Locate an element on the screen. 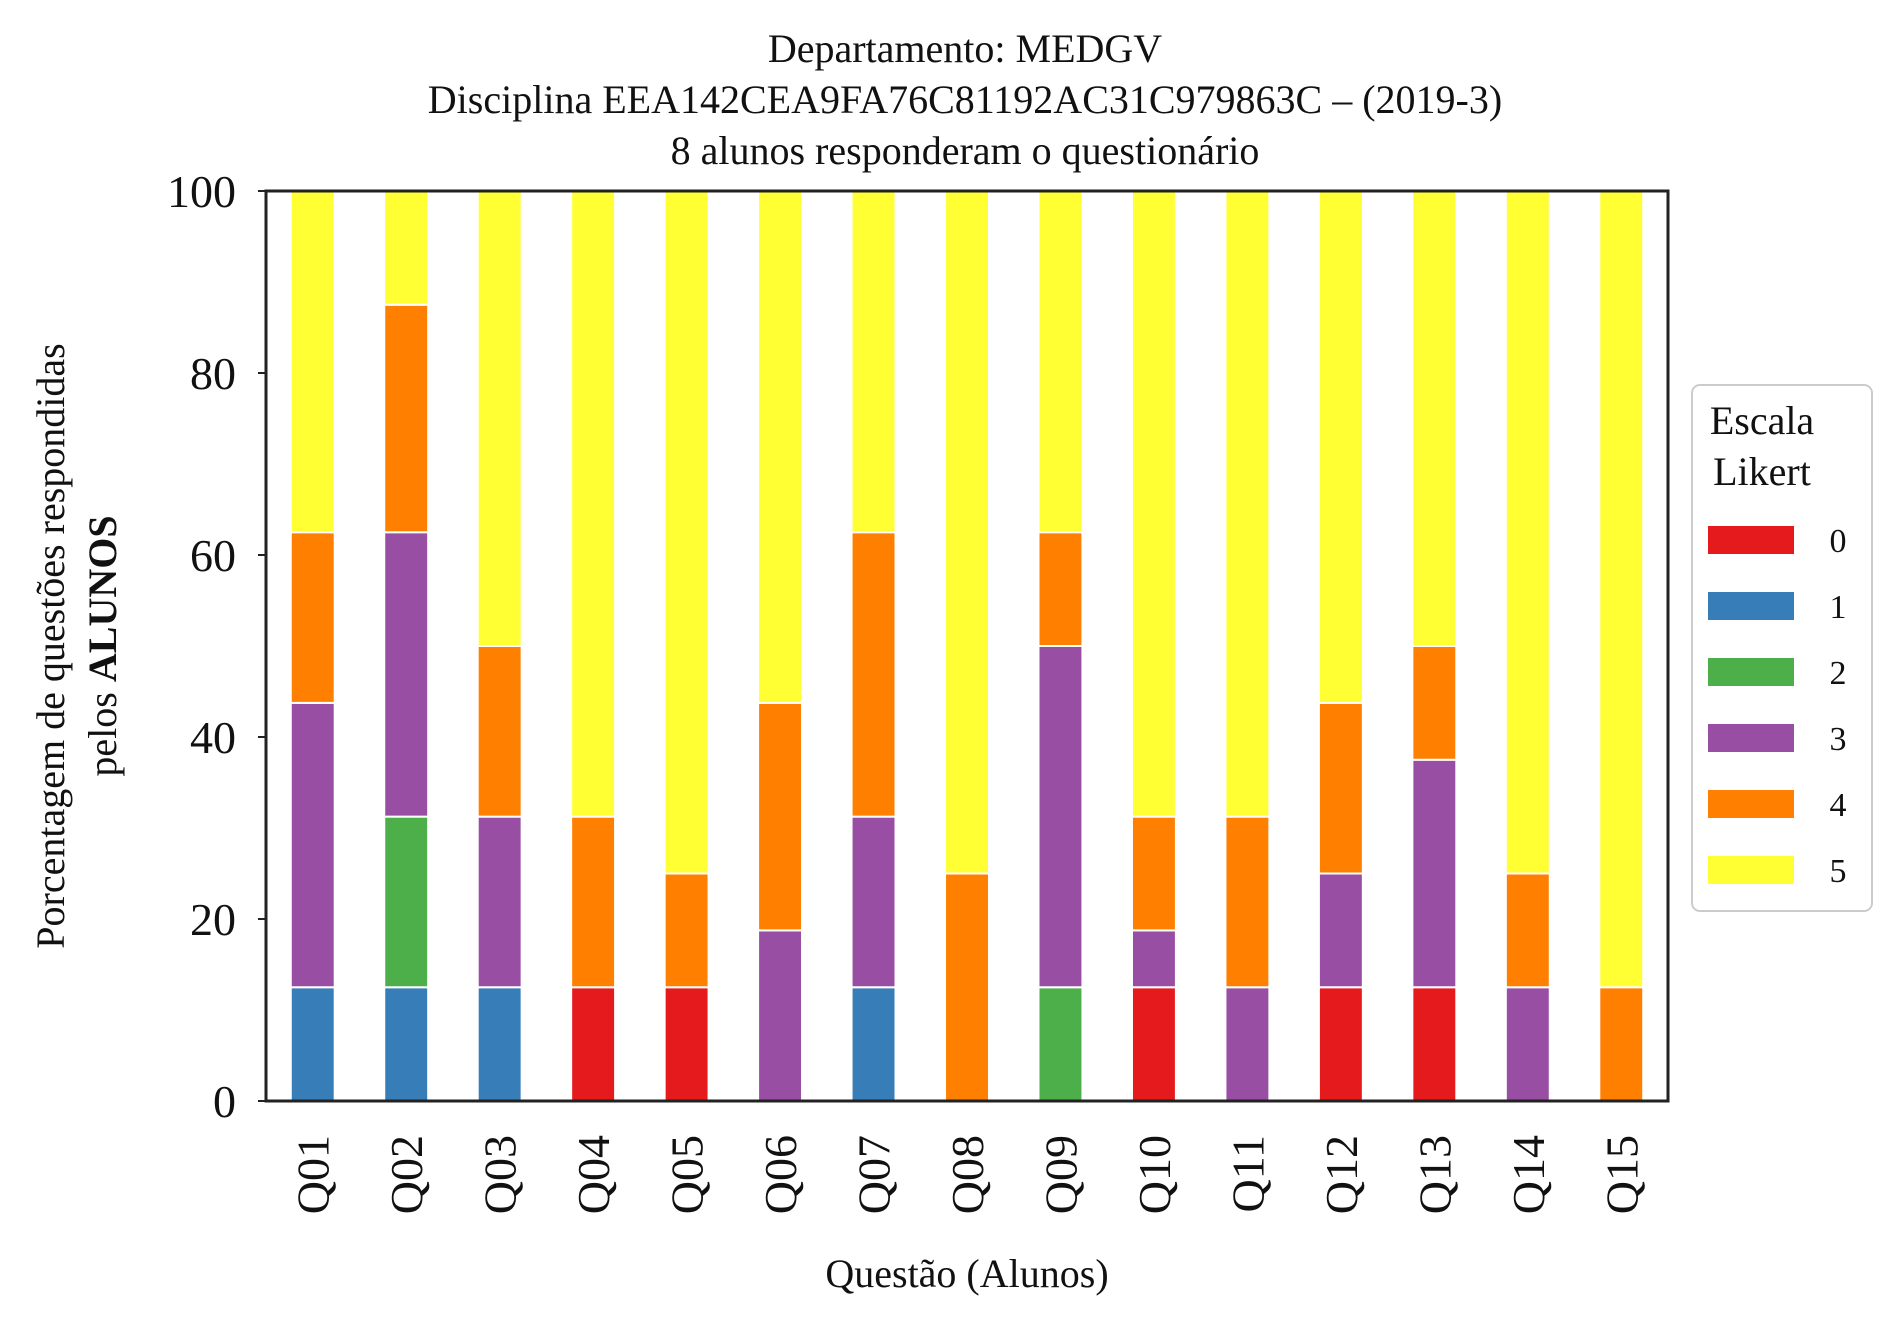  legend-label-2: 2 is located at coordinates (1838, 673).